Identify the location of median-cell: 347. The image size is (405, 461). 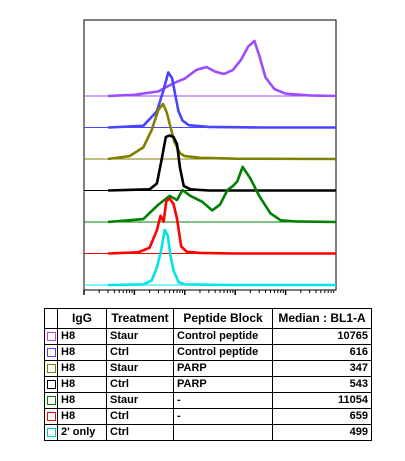
(322, 368).